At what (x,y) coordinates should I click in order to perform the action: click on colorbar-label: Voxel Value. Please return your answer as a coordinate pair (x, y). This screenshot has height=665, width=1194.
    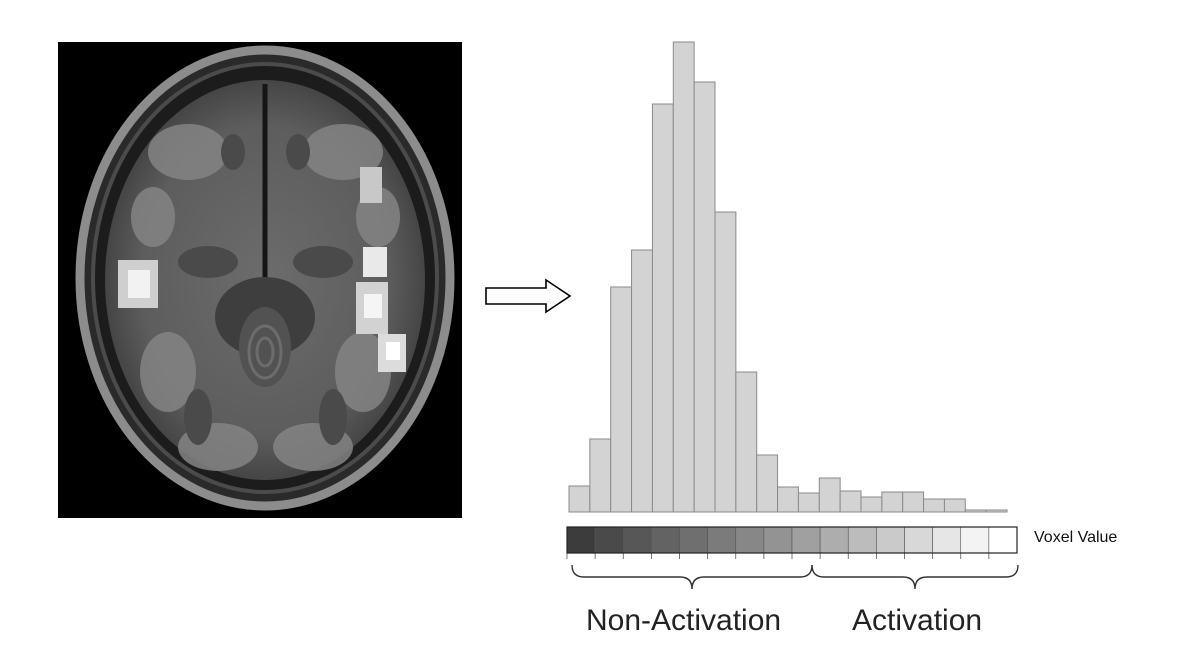
    Looking at the image, I should click on (1076, 537).